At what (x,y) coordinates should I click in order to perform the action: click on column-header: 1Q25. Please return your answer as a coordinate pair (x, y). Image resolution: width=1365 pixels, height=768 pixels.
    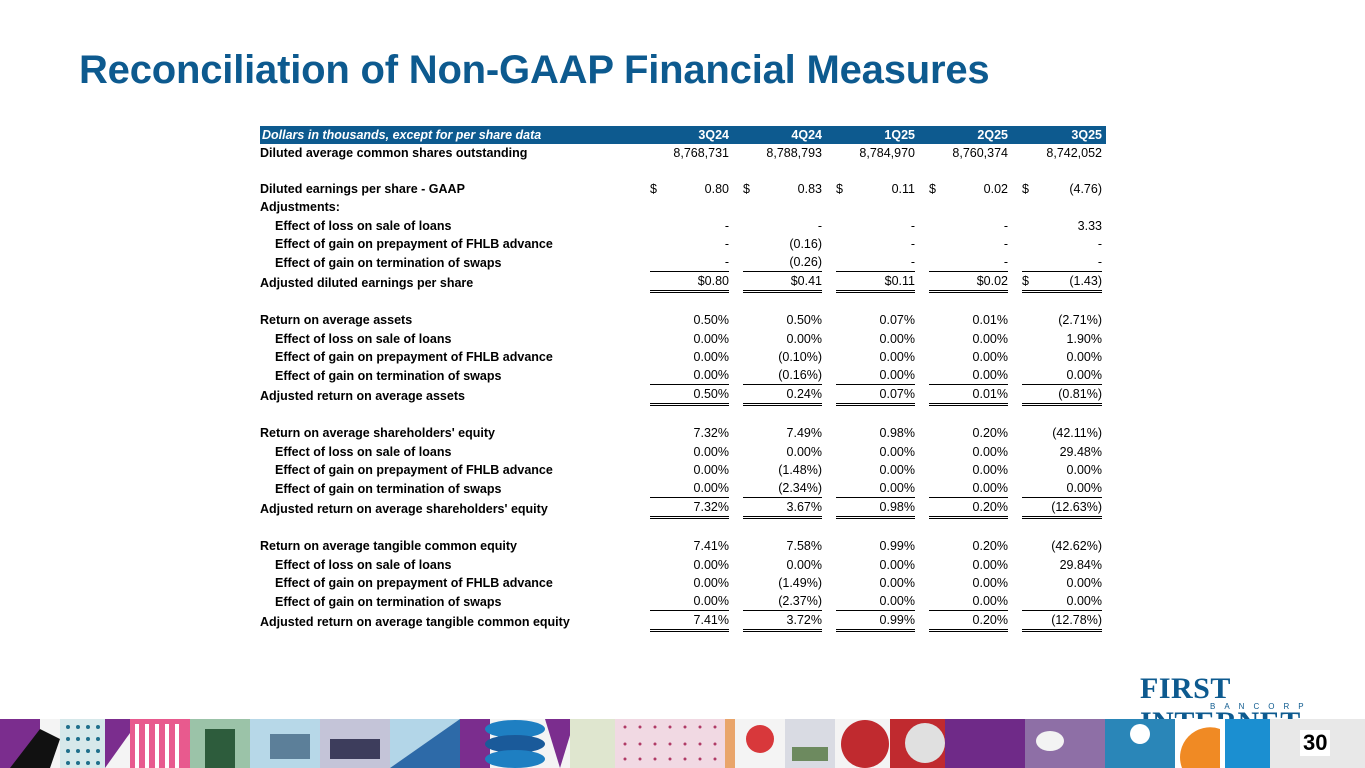
    Looking at the image, I should click on (872, 135).